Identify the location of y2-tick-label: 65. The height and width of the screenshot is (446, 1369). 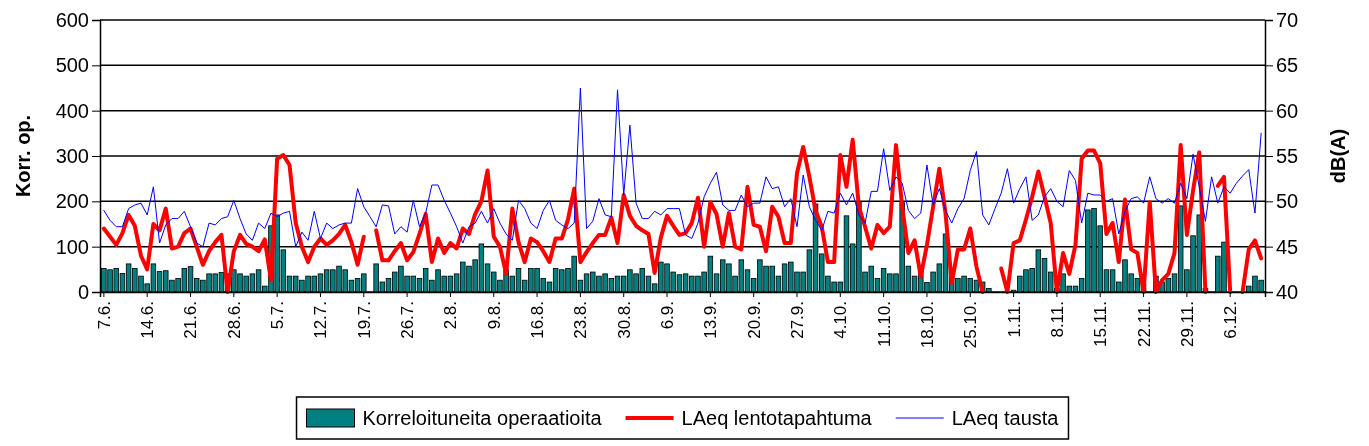
(1287, 65).